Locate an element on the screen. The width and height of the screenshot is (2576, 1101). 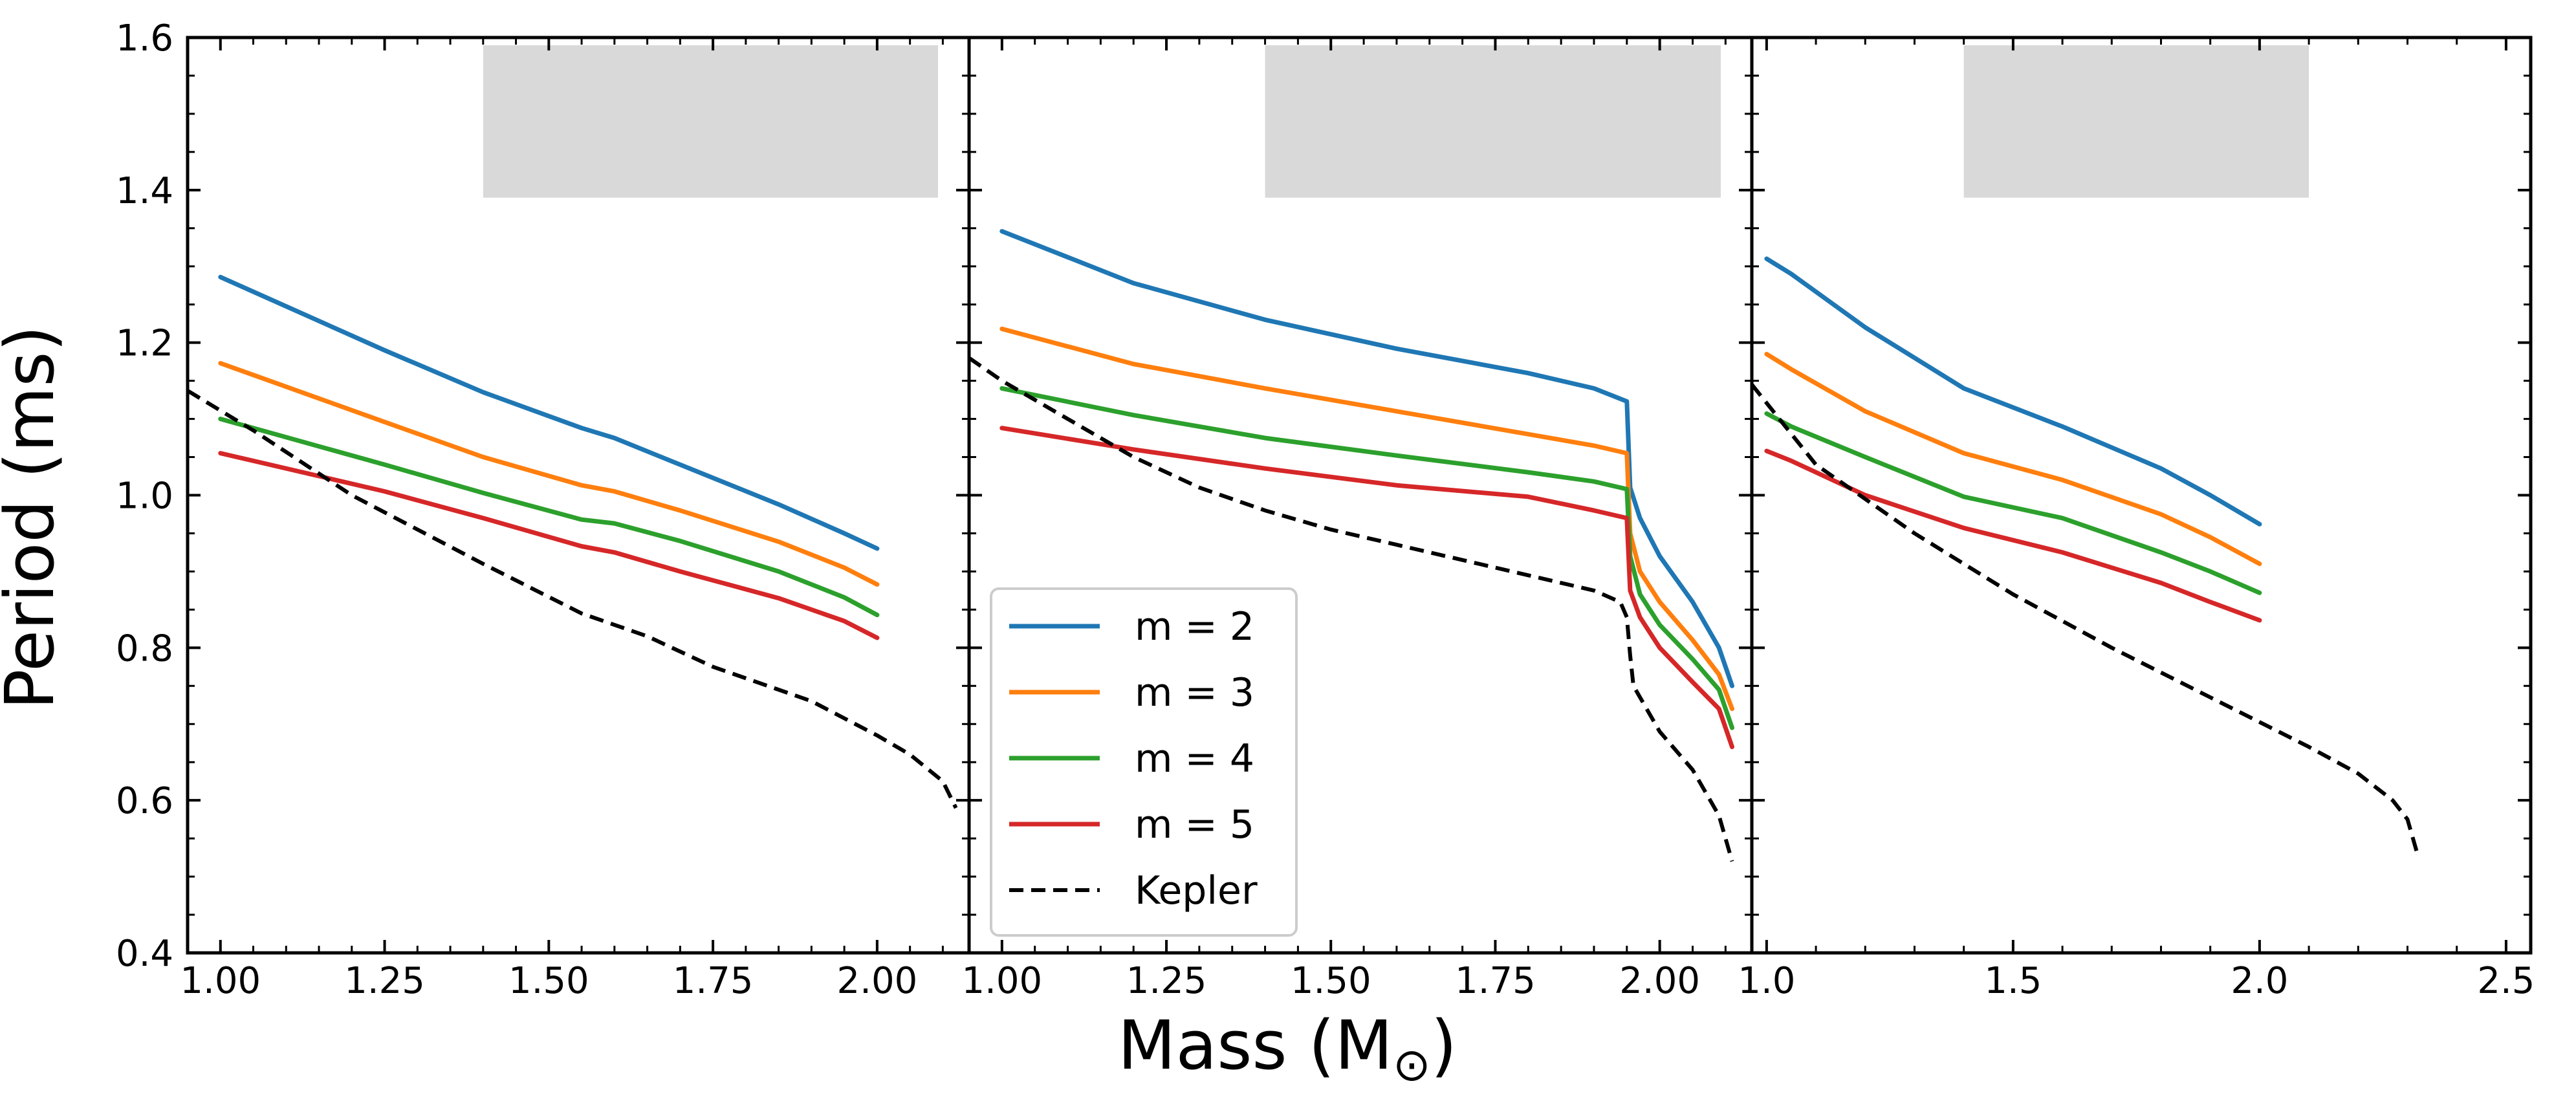
y-tick-label: 0.4 is located at coordinates (144, 954).